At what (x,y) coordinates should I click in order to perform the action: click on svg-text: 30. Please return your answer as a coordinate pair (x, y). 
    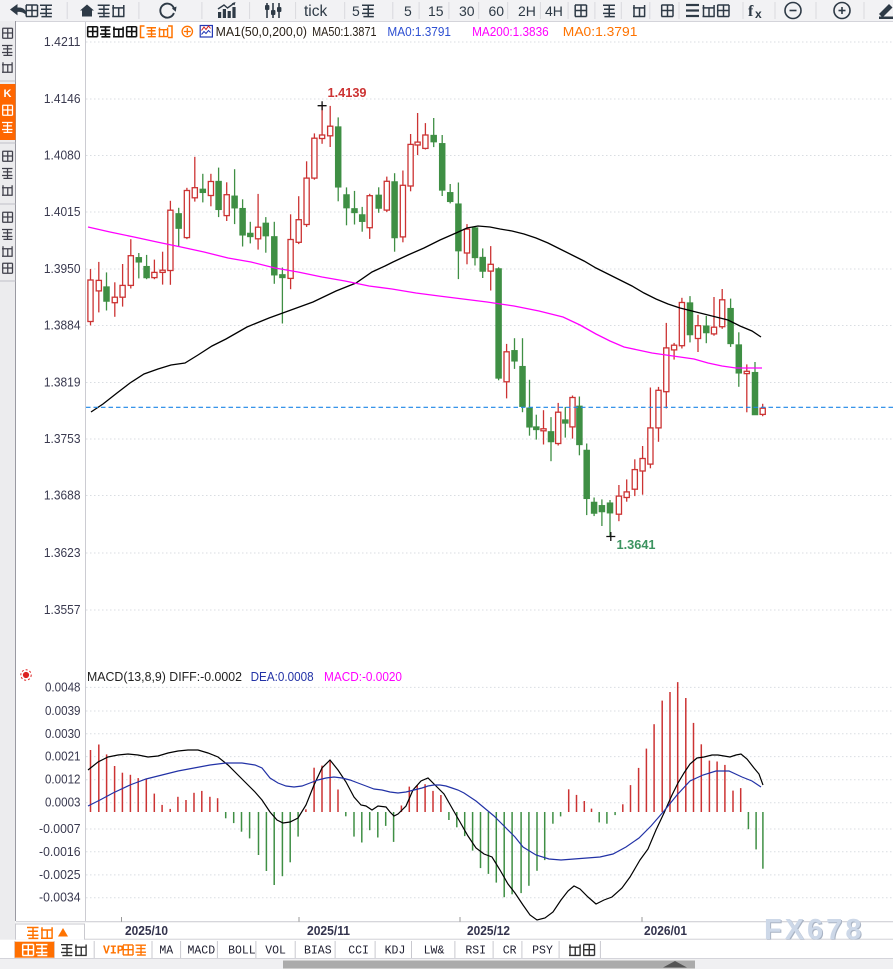
    Looking at the image, I should click on (467, 11).